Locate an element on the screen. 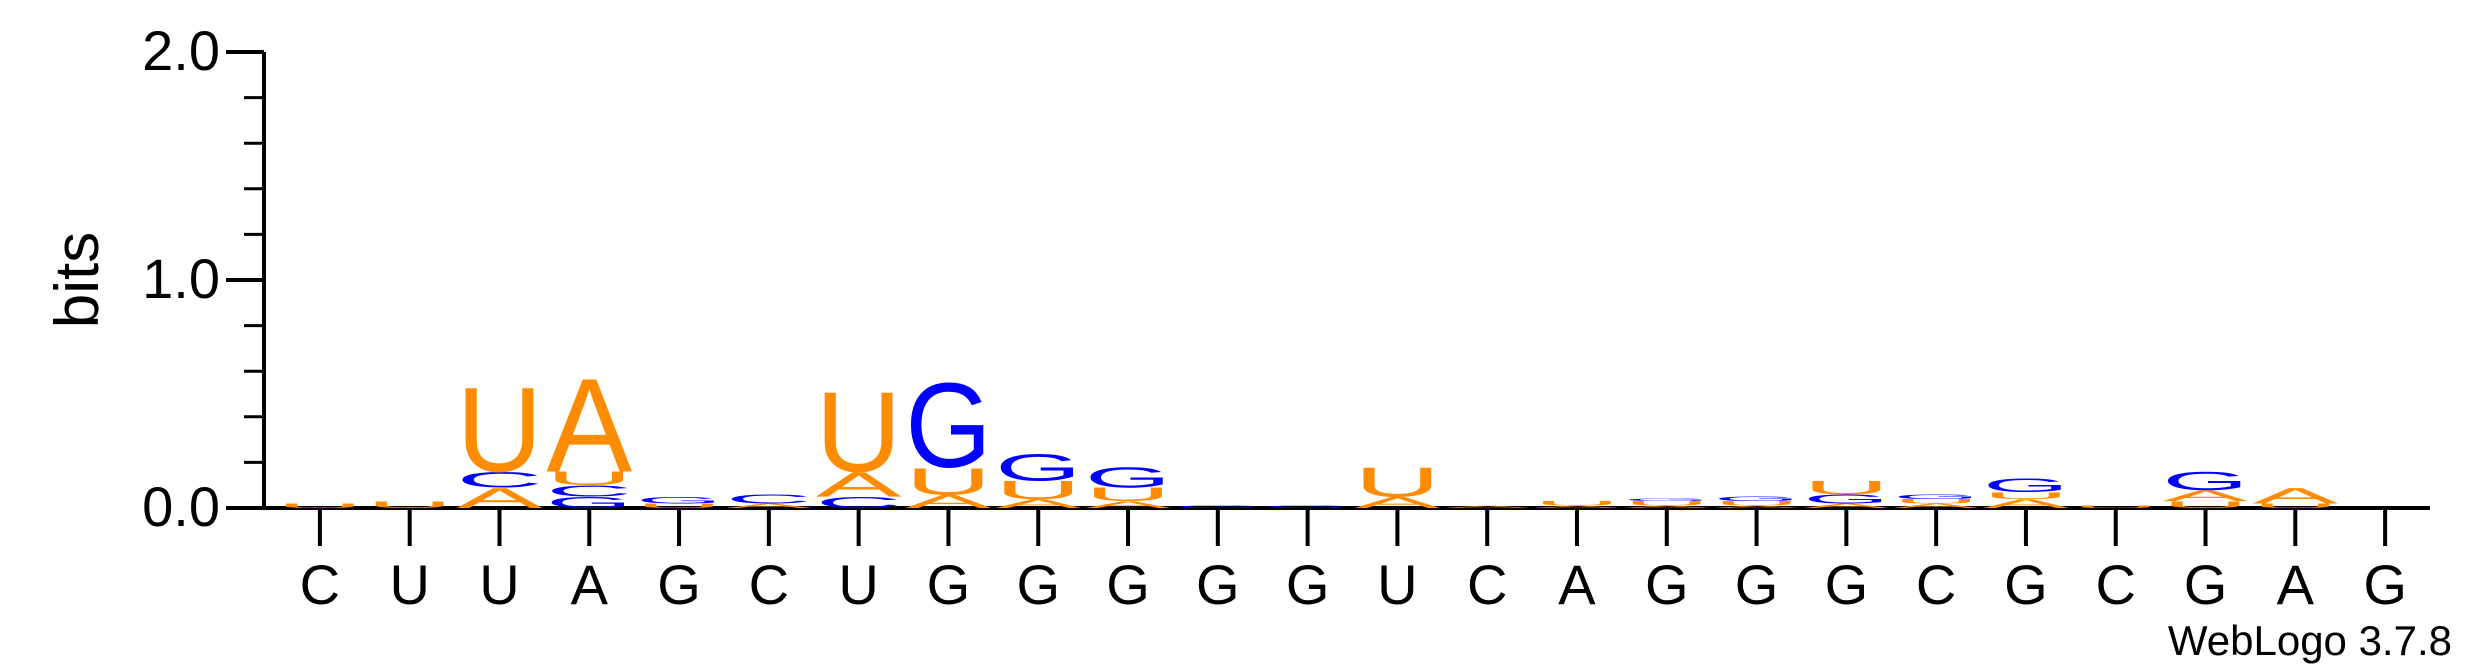 This screenshot has height=667, width=2475. y-axis-label: bits is located at coordinates (77, 280).